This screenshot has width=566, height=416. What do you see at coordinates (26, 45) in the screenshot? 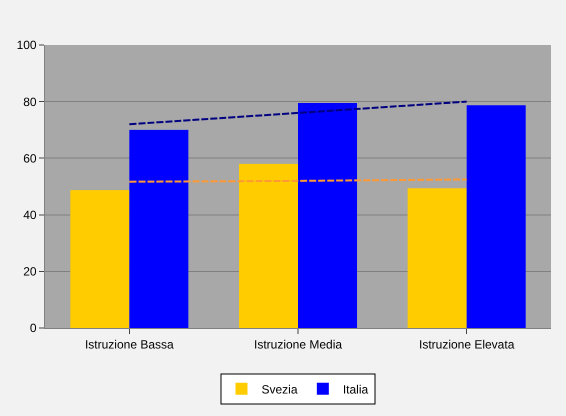
I see `y-tick-label: 100` at bounding box center [26, 45].